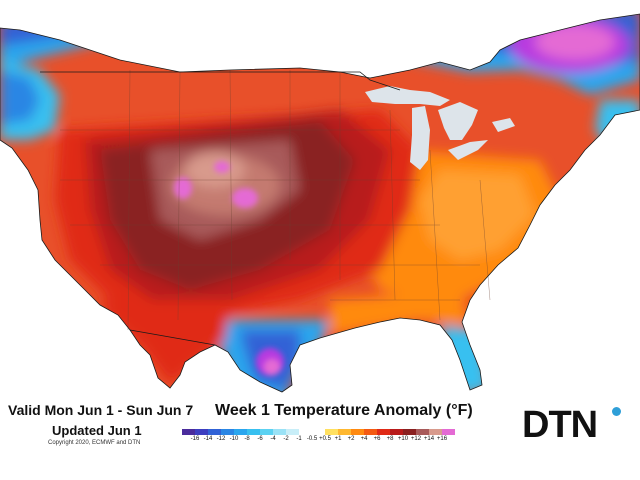 This screenshot has height=480, width=640. What do you see at coordinates (403, 439) in the screenshot?
I see `legend-tick-label: +10` at bounding box center [403, 439].